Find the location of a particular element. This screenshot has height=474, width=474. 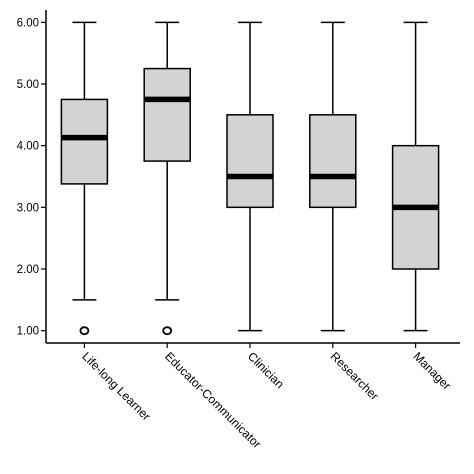

y-tick-label: 4.00 is located at coordinates (28, 147).